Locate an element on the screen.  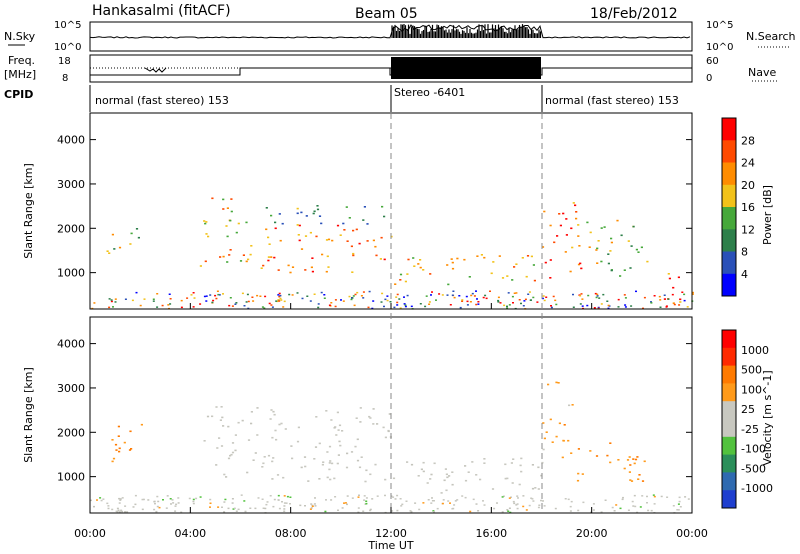
x-tick-label: 00:00 is located at coordinates (90, 533).